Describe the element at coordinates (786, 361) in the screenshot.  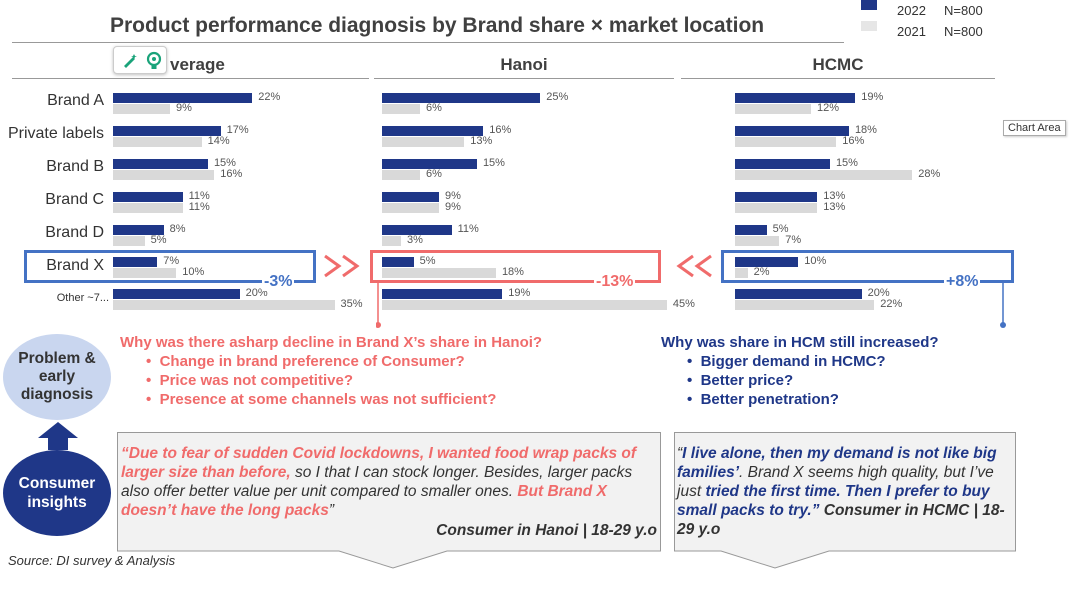
I see `hcmc-bullet-1: • Bigger demand in HCMC?` at that location.